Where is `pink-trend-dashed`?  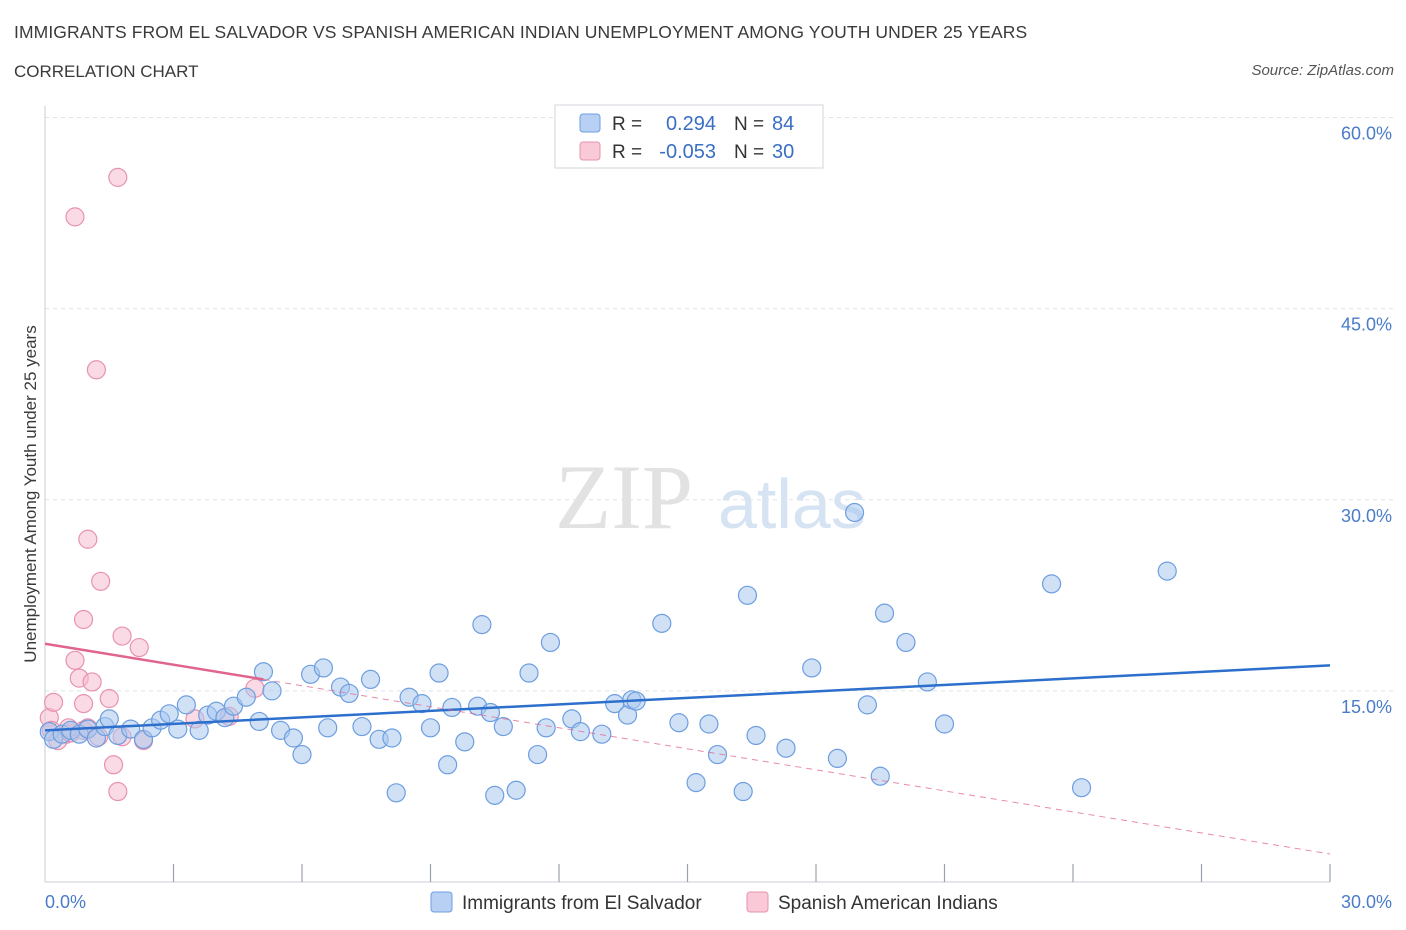
pink-trend-dashed is located at coordinates (797, 766).